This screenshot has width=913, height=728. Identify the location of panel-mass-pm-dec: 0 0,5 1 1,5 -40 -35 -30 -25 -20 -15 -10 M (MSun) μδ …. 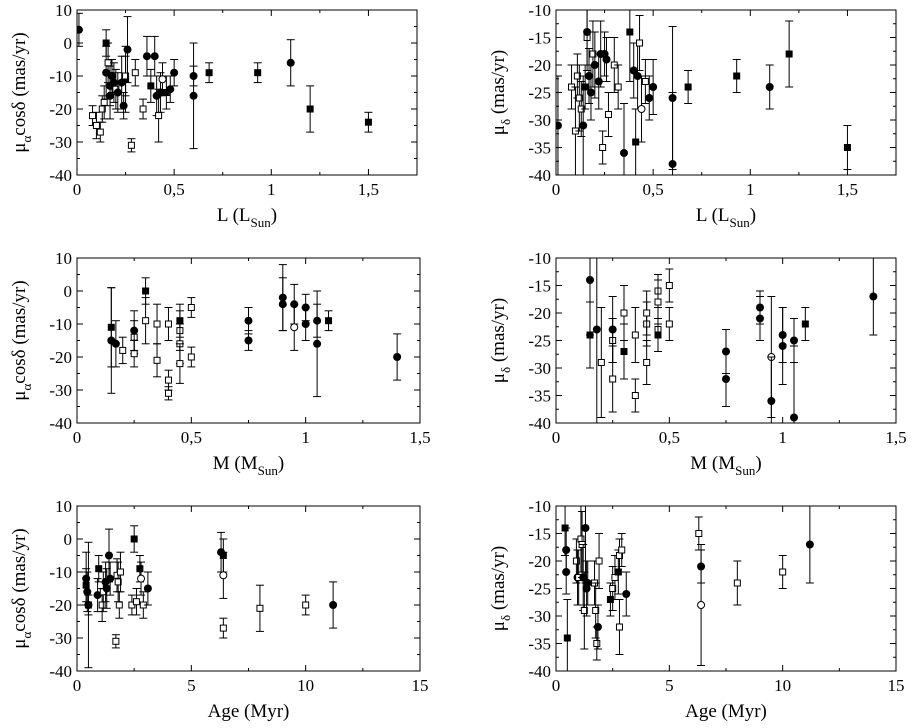
(697, 363).